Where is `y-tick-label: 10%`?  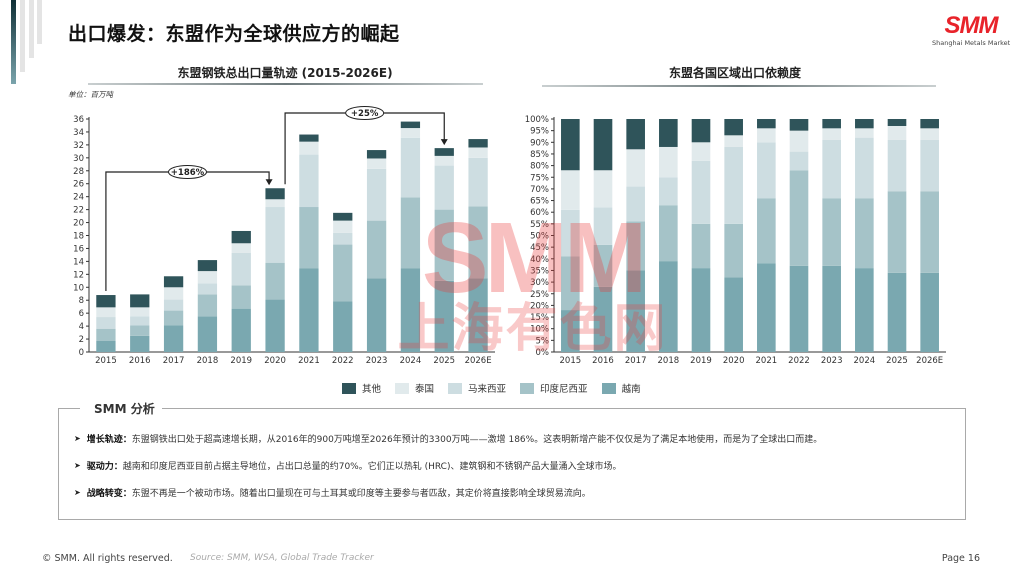
y-tick-label: 10% is located at coordinates (539, 330).